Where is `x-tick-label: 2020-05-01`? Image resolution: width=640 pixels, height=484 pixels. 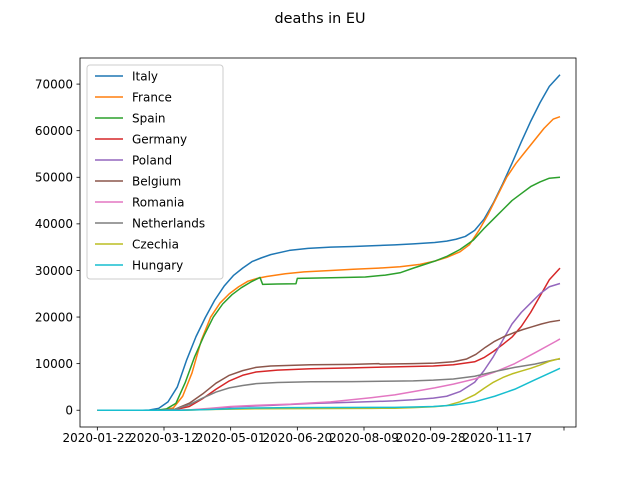 x-tick-label: 2020-05-01 is located at coordinates (231, 438).